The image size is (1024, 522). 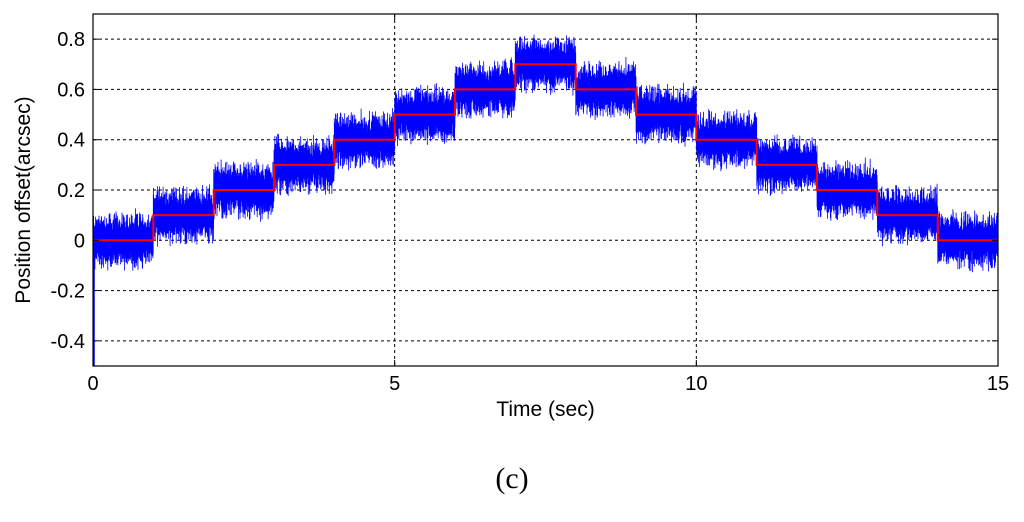 I want to click on y-axis-label: Position offset(arcsec), so click(x=23, y=199).